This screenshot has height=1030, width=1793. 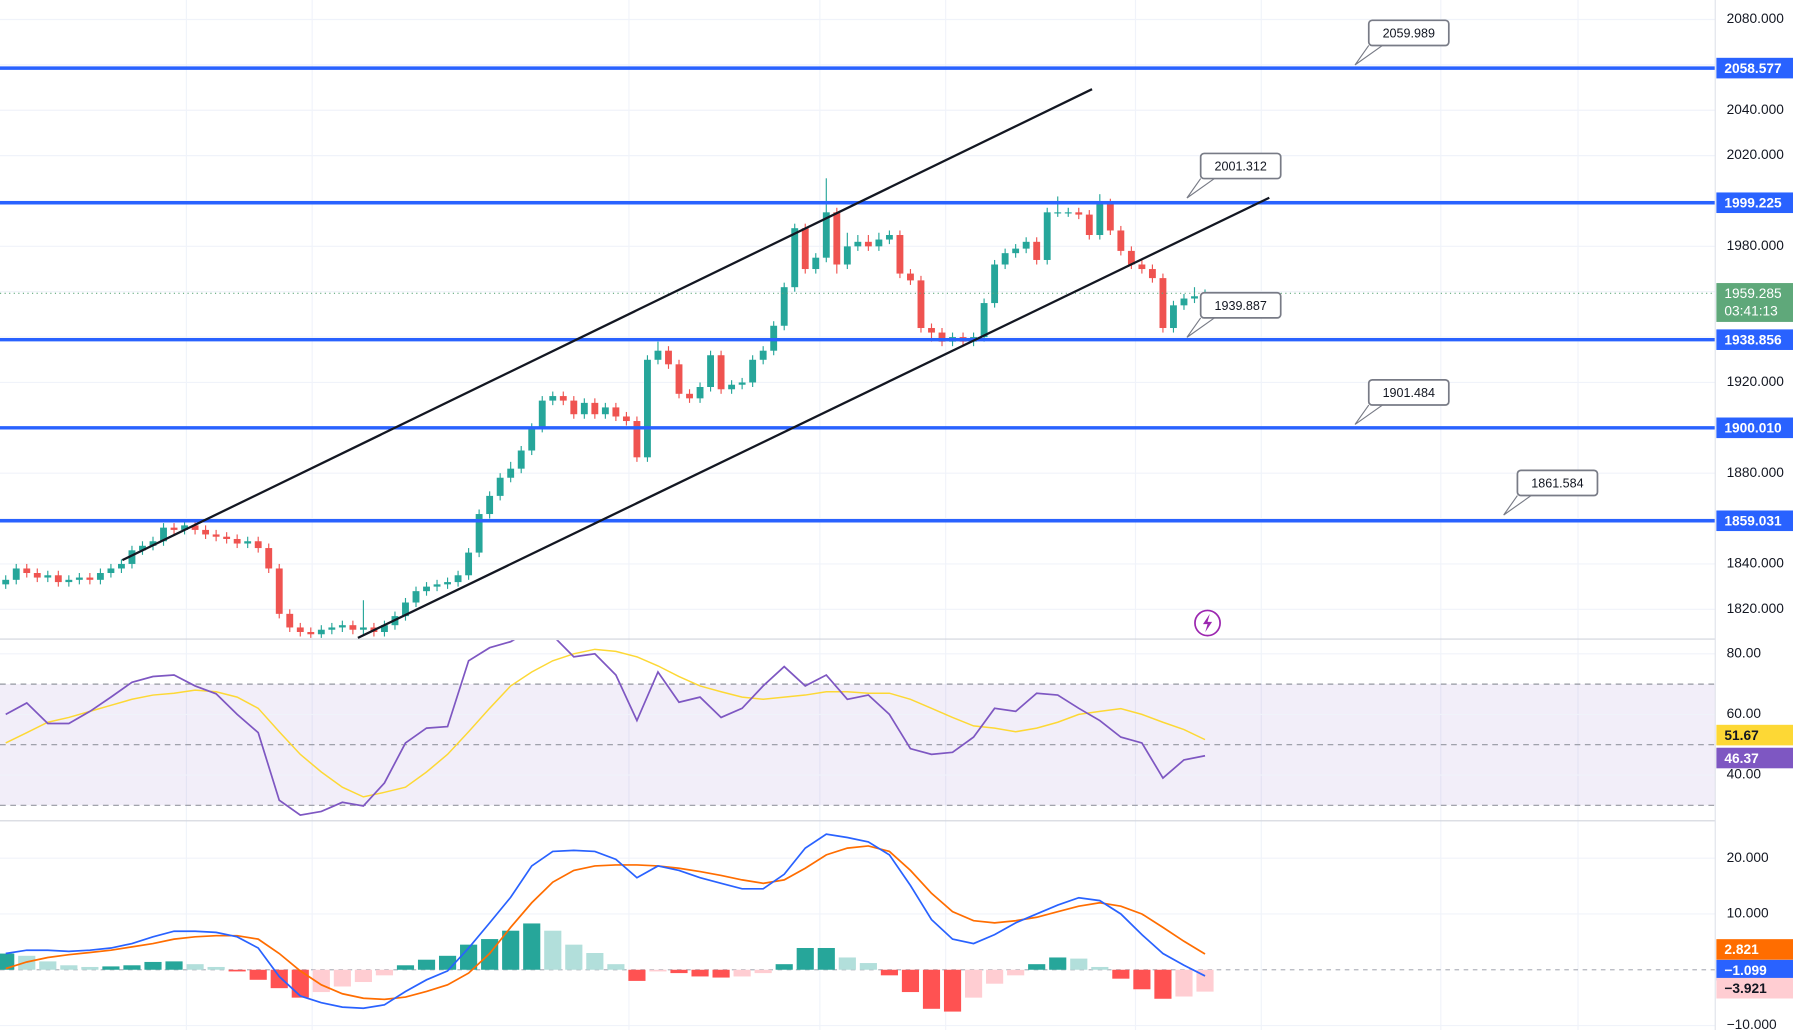 I want to click on rsi-badge, so click(x=1754, y=758).